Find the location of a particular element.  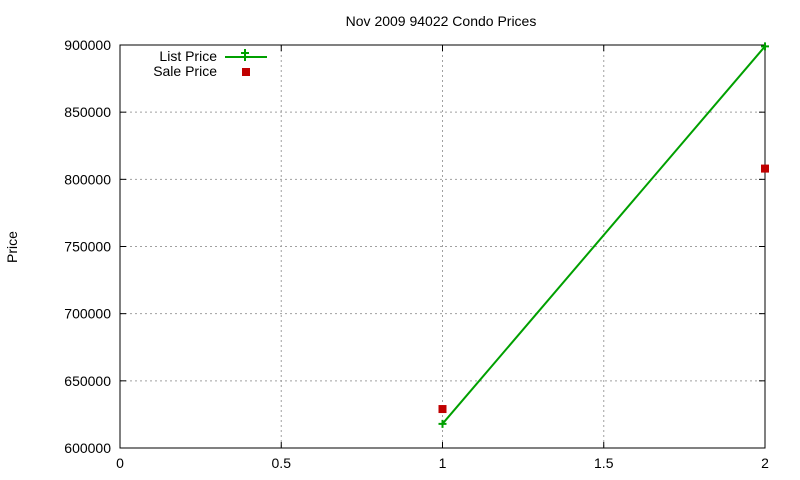

x-tick-label: 2 is located at coordinates (765, 463).